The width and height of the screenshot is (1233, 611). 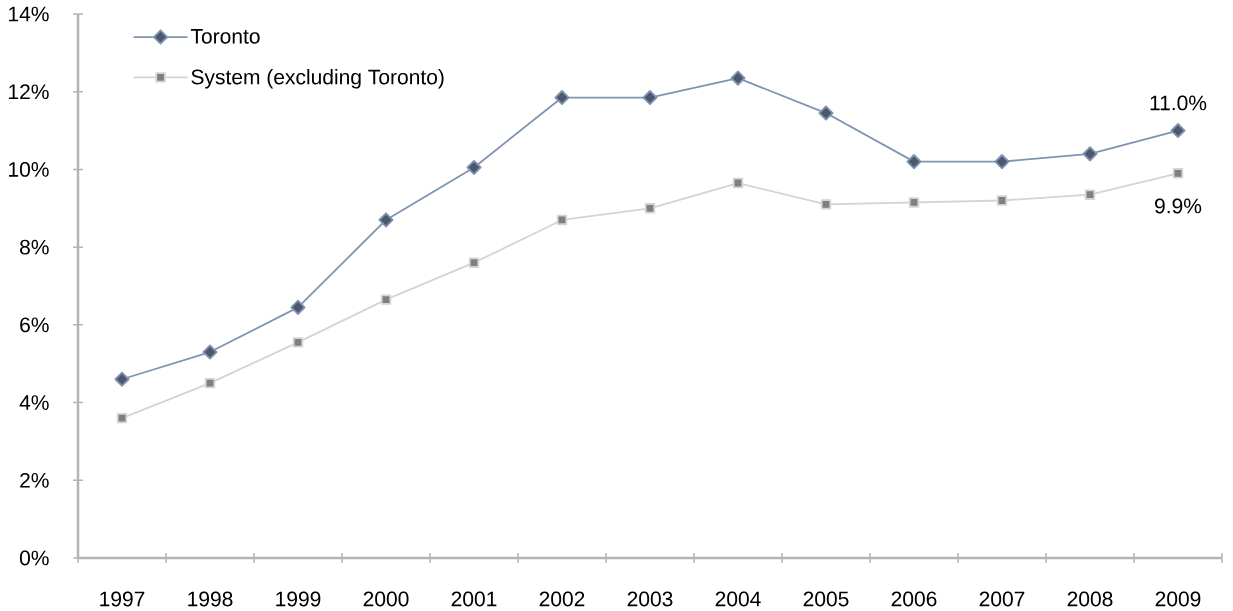 What do you see at coordinates (738, 599) in the screenshot?
I see `x-tick-label: 2004` at bounding box center [738, 599].